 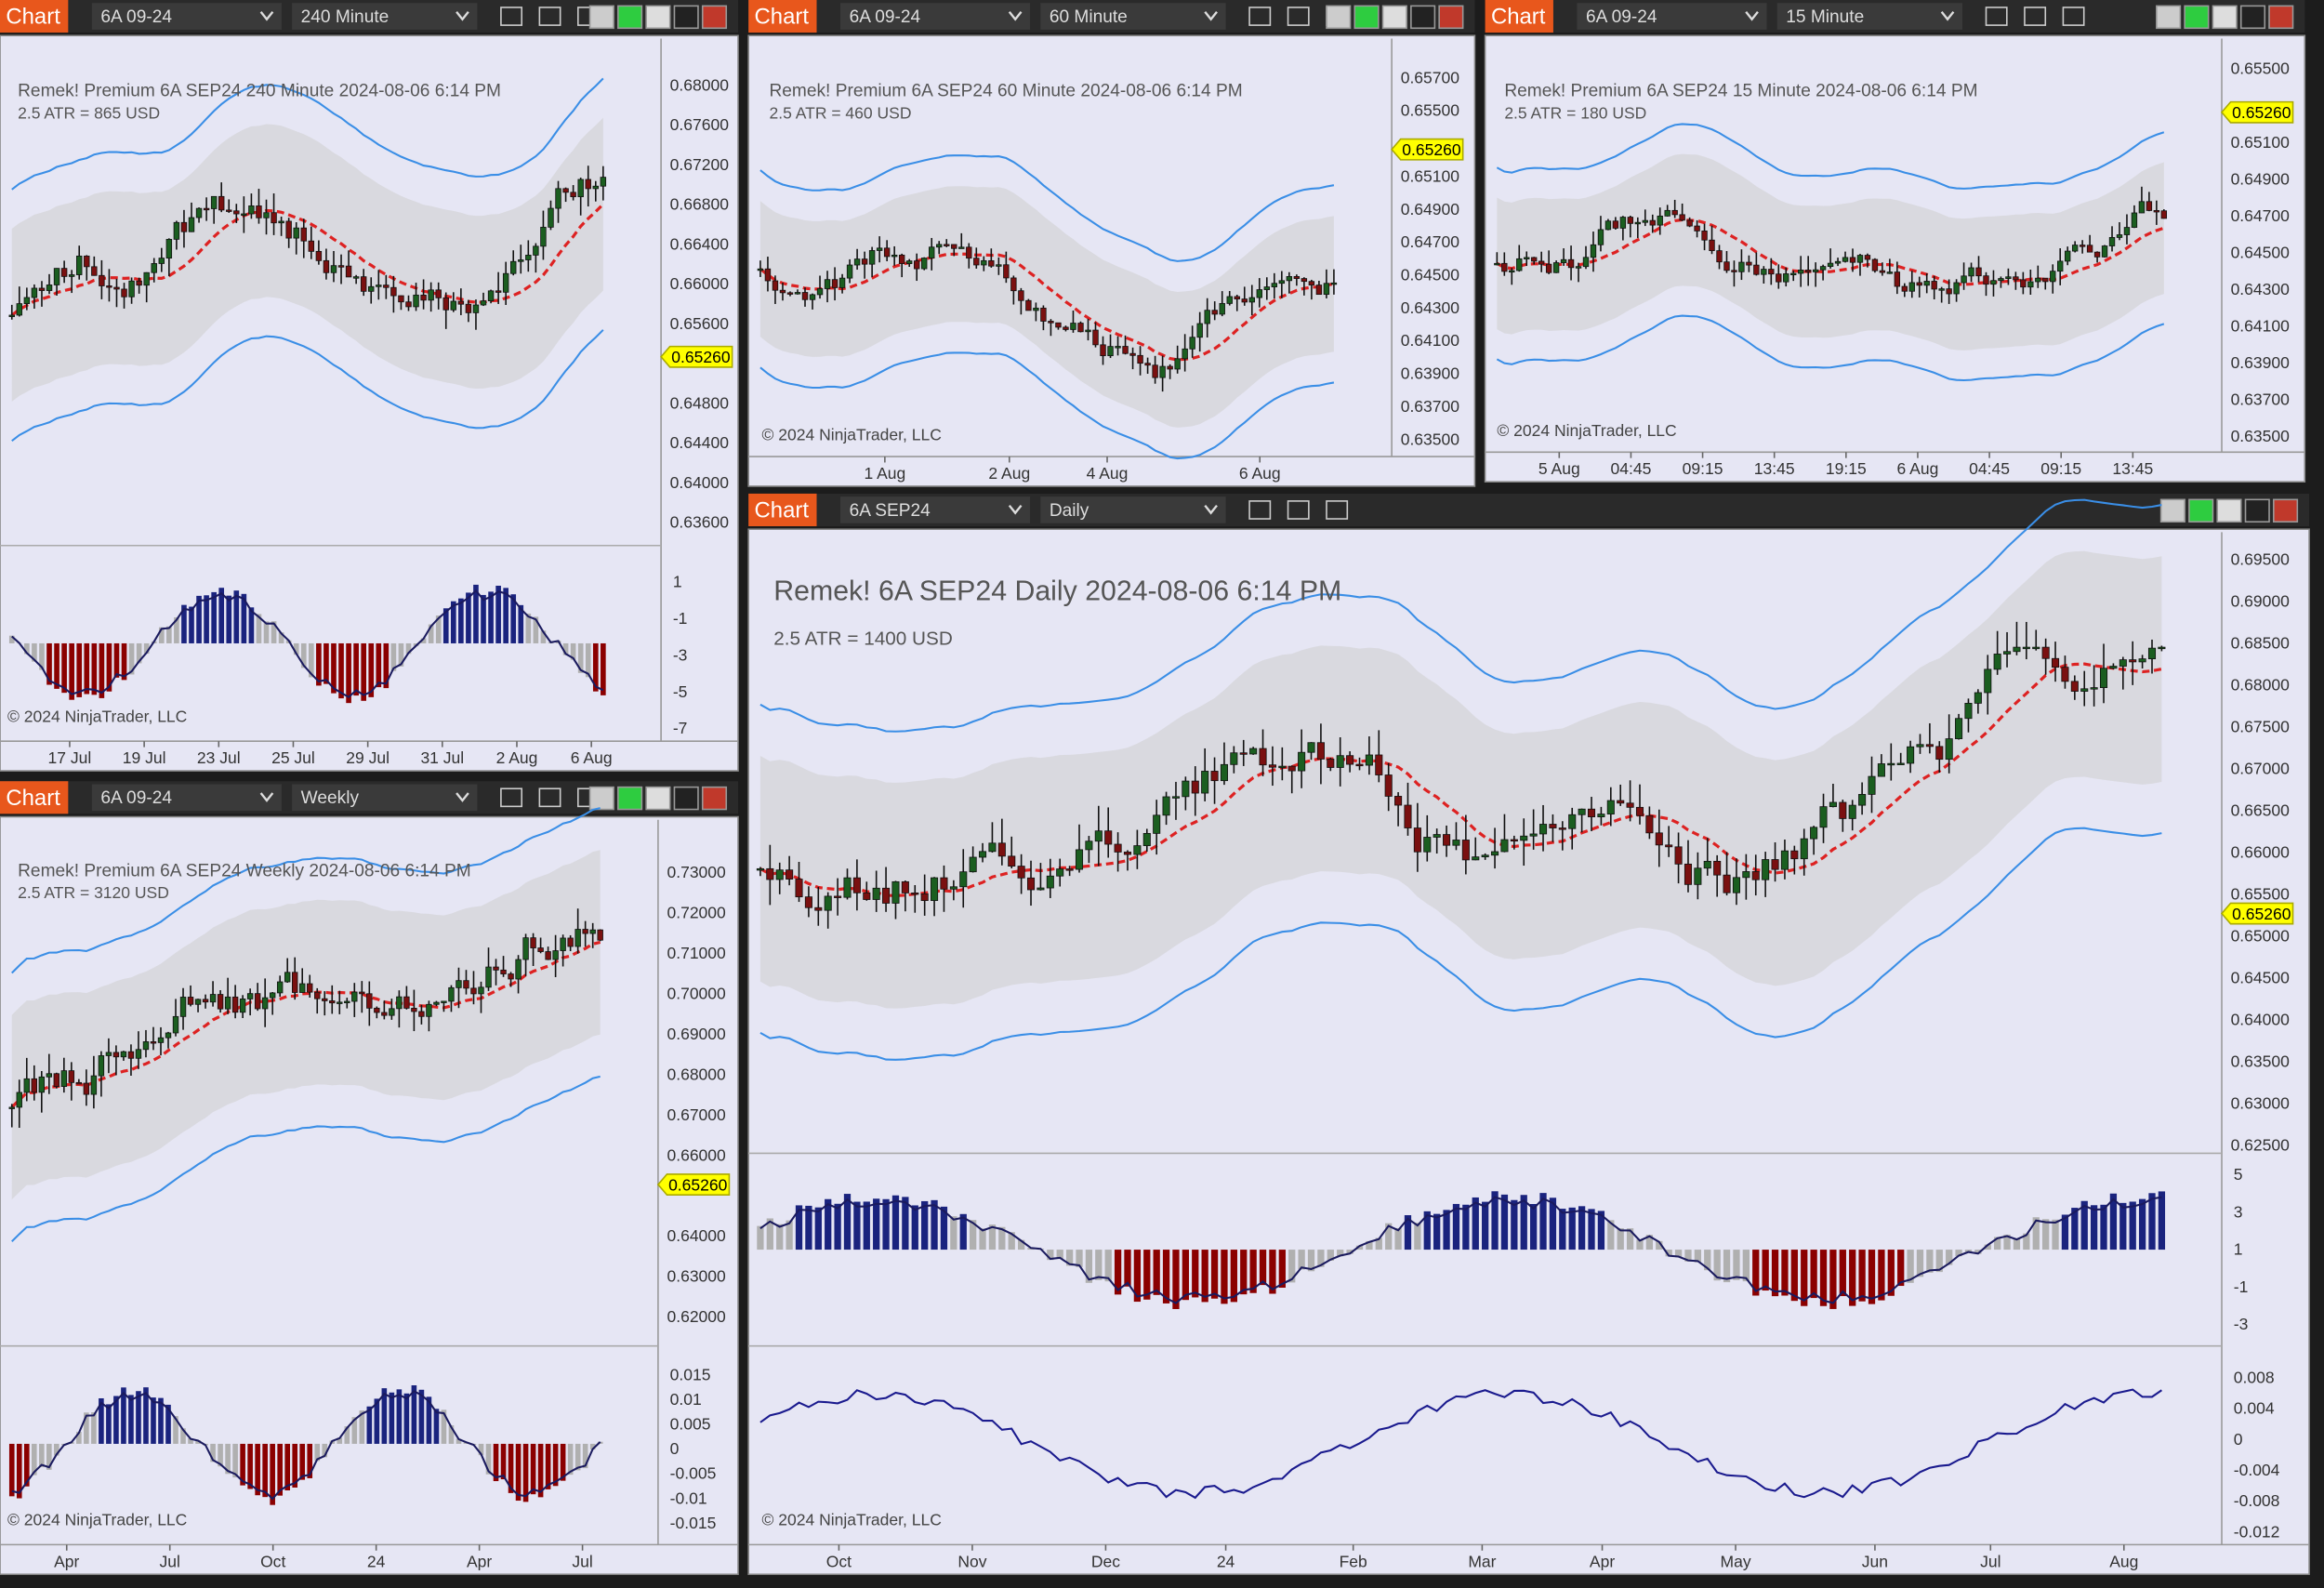 What do you see at coordinates (1089, 17) in the screenshot?
I see `timeframe-label: 60 Minute` at bounding box center [1089, 17].